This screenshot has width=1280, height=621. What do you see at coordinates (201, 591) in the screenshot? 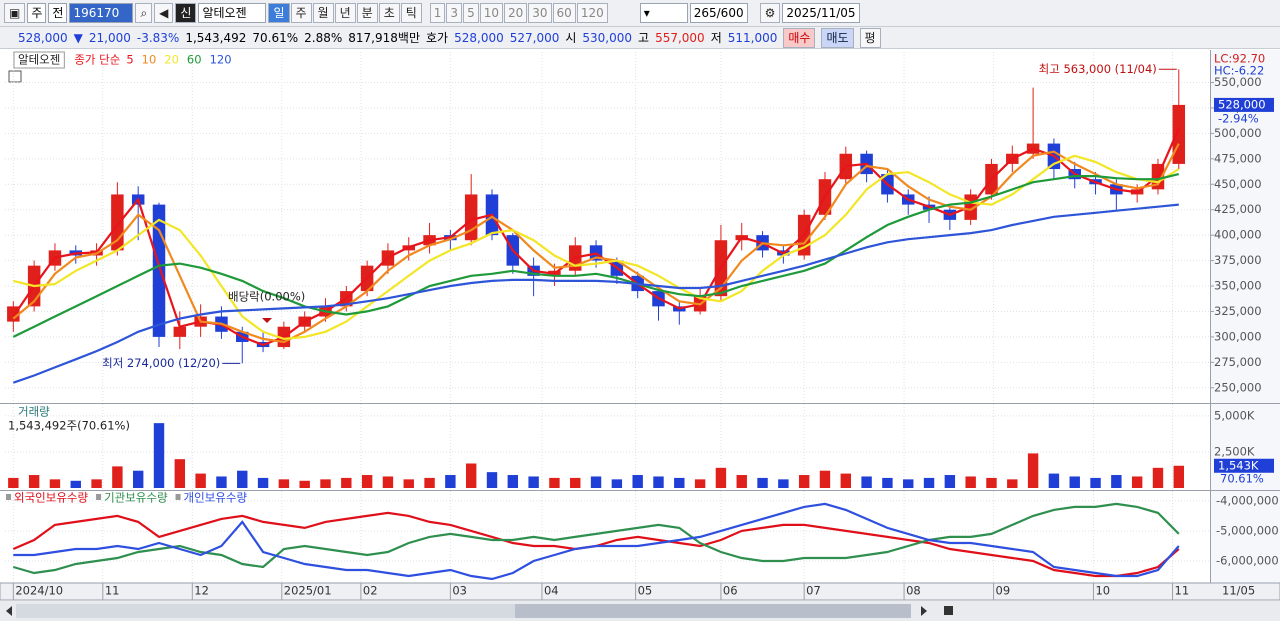
I see `x-tick-label: 12` at bounding box center [201, 591].